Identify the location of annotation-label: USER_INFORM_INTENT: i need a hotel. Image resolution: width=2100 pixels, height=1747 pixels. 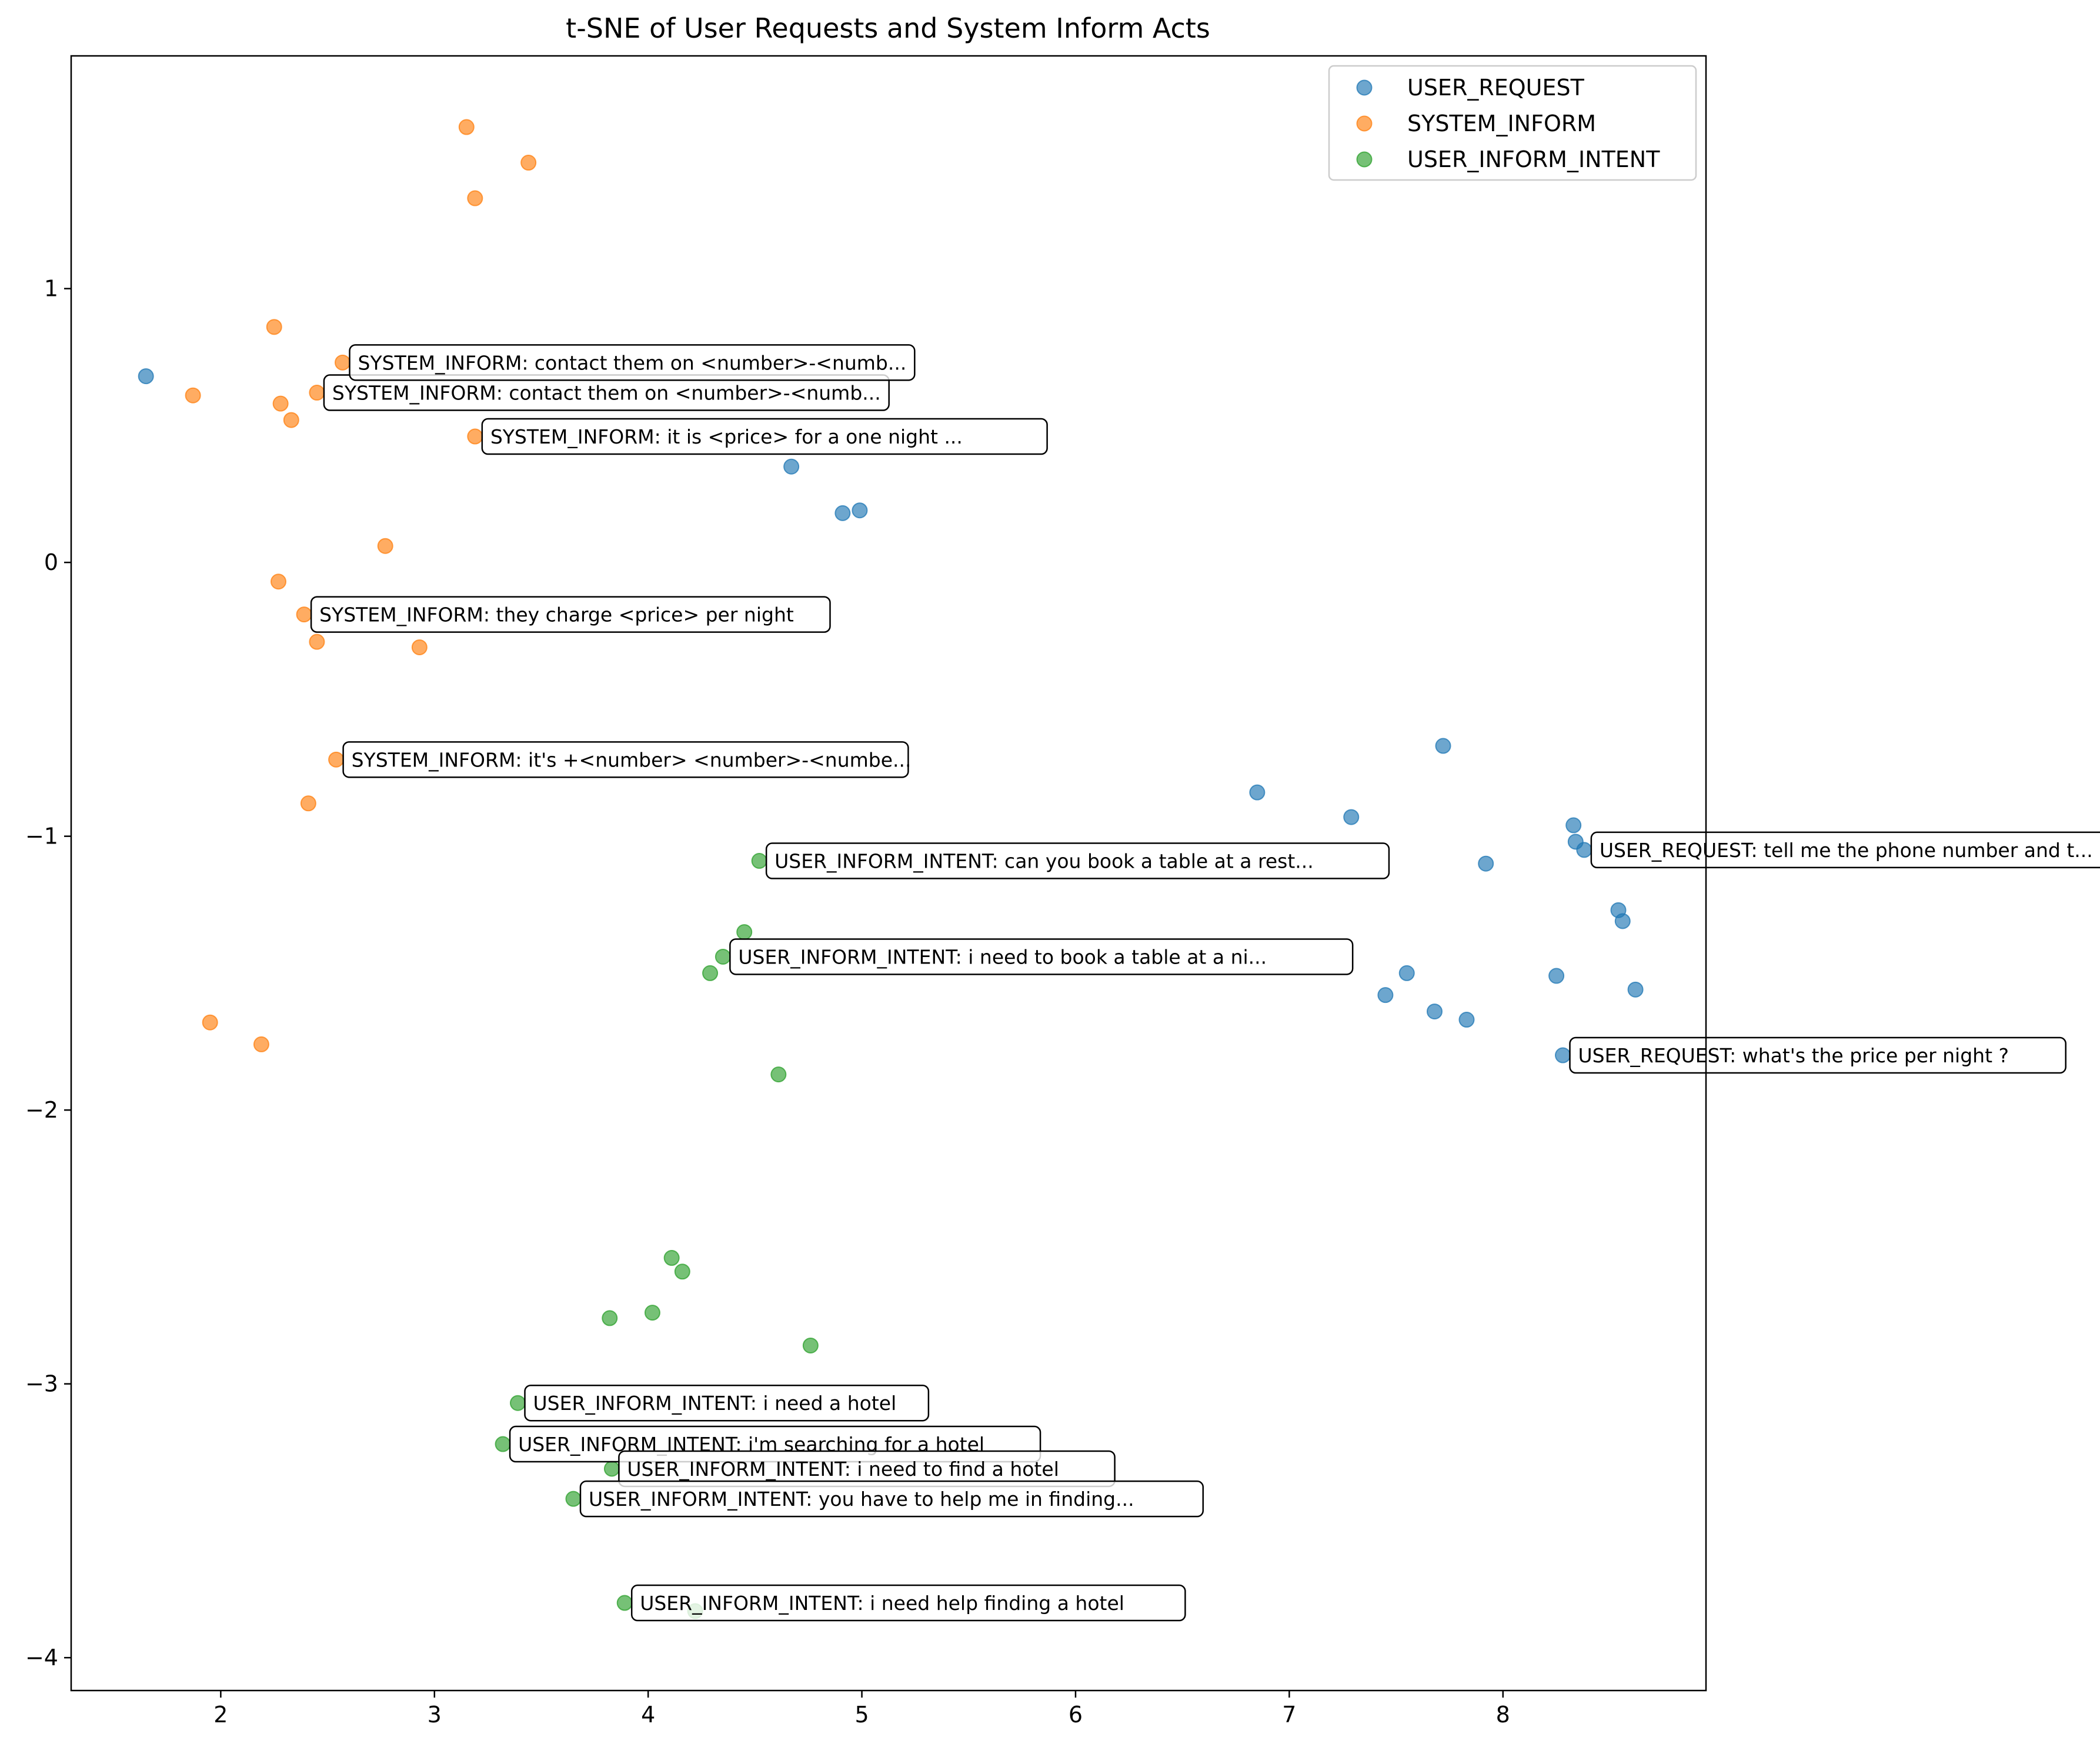
(715, 1403).